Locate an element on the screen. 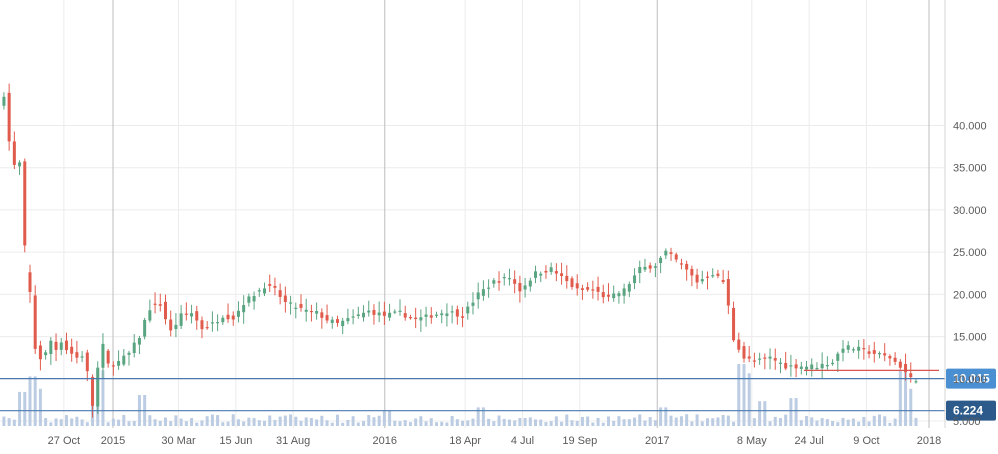  x-tick-label: 2015 is located at coordinates (113, 441).